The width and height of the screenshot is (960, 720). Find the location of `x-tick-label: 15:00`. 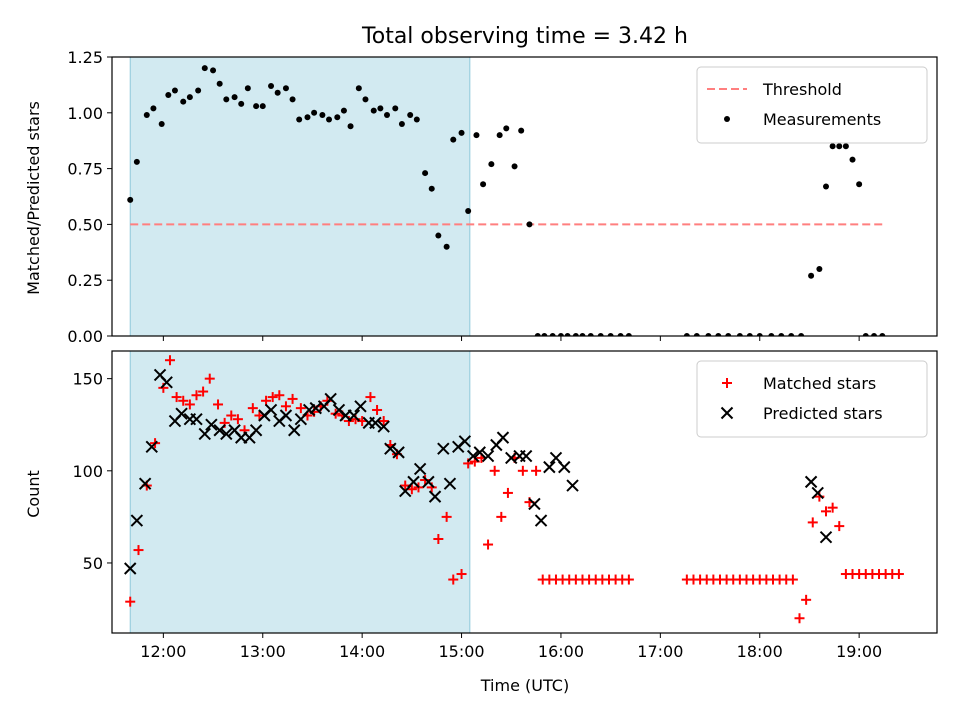

x-tick-label: 15:00 is located at coordinates (461, 651).